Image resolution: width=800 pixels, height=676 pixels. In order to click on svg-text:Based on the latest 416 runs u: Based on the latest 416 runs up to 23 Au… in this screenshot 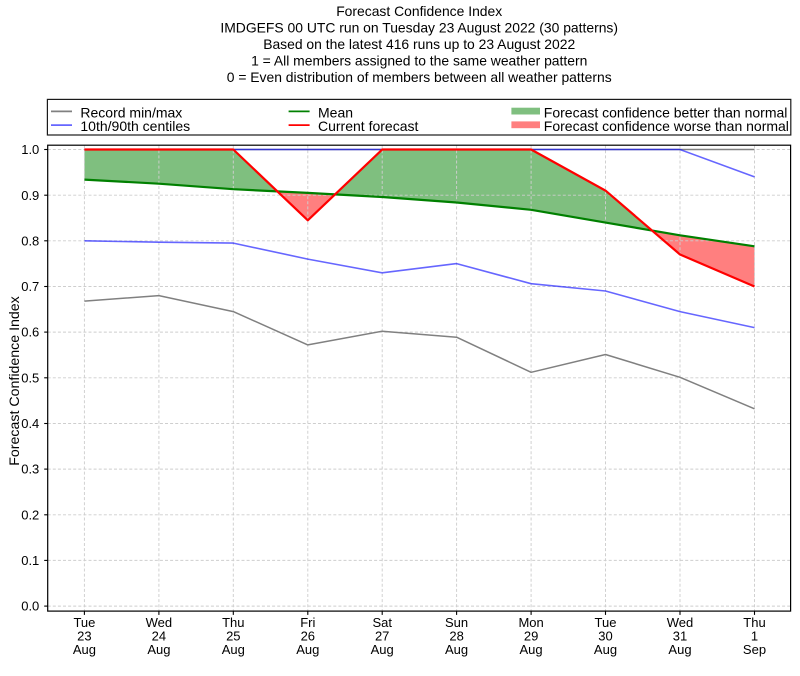, I will do `click(419, 44)`.